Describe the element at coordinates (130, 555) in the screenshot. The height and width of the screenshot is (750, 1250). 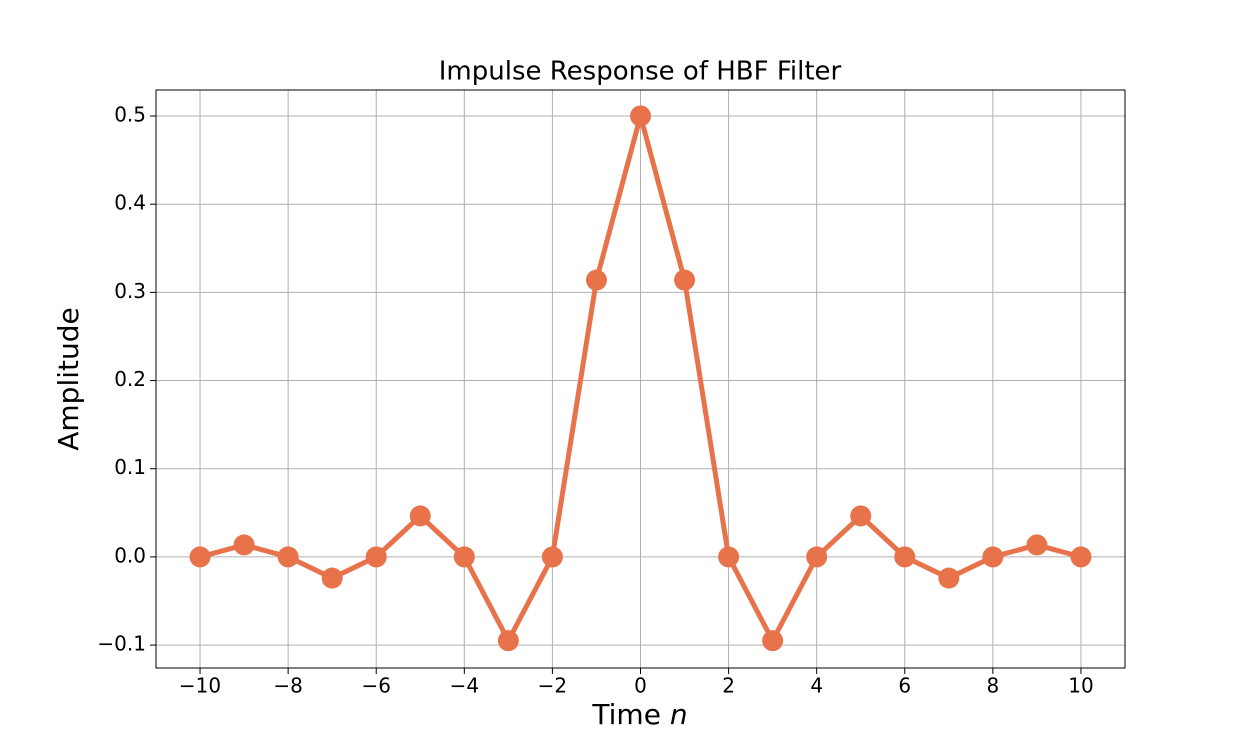
I see `y-tick-label: 0.0` at that location.